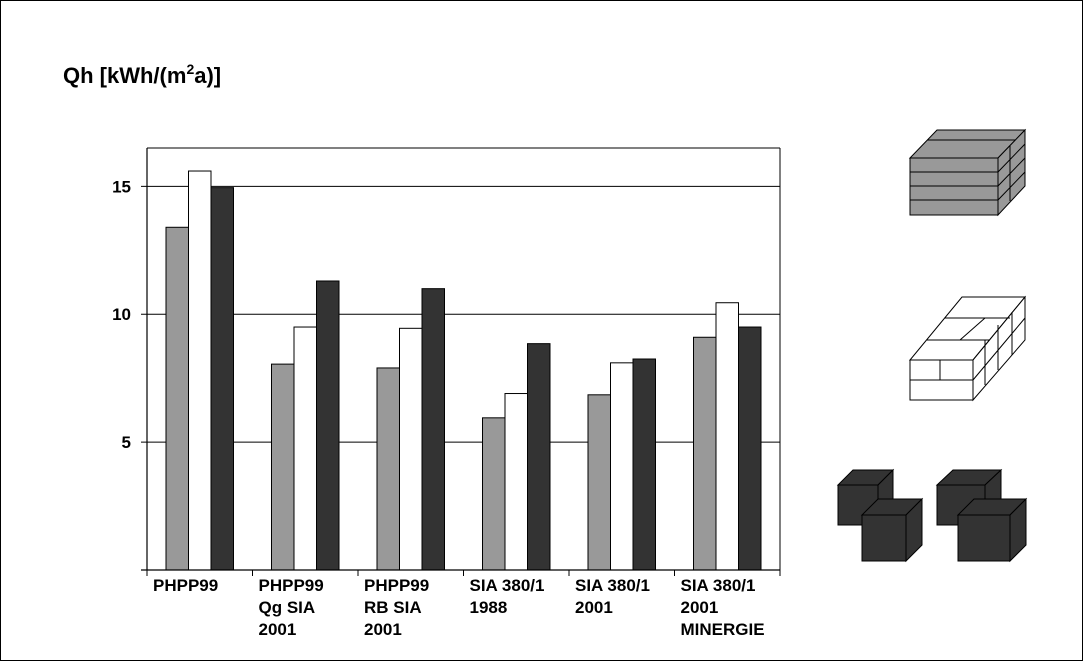 Image resolution: width=1085 pixels, height=661 pixels. What do you see at coordinates (932, 515) in the screenshot?
I see `detached-houses-building-icon` at bounding box center [932, 515].